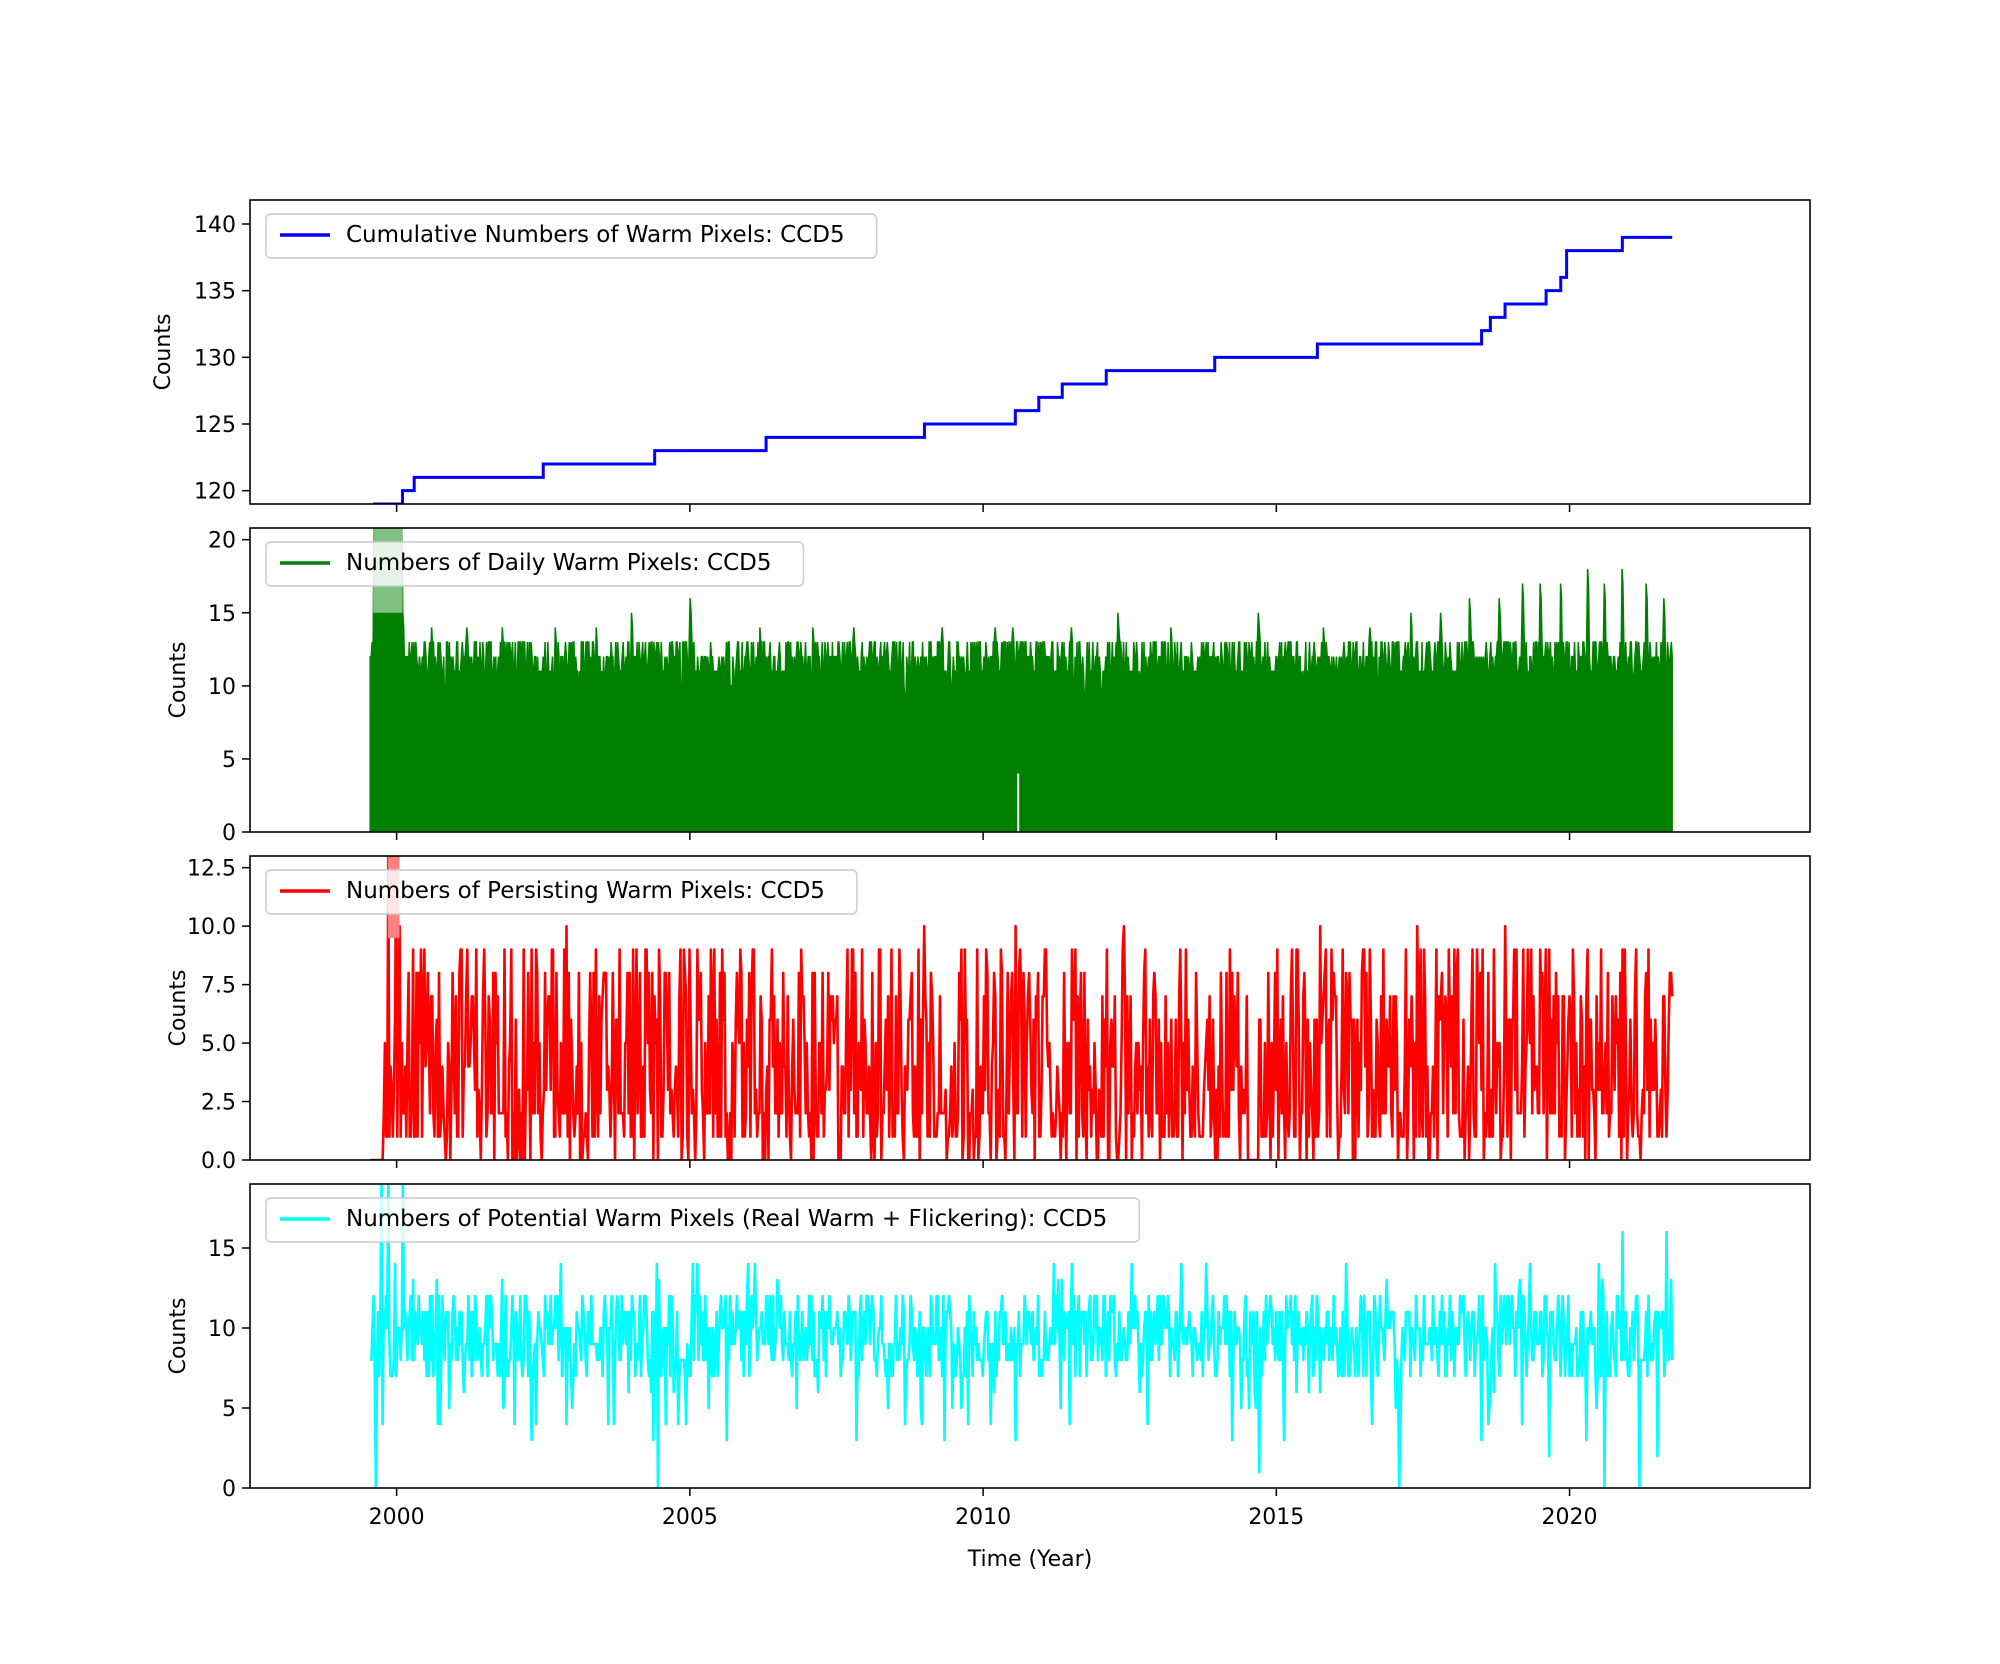 This screenshot has height=1664, width=2000. What do you see at coordinates (218, 1161) in the screenshot?
I see `y-tick-label: 0.0` at bounding box center [218, 1161].